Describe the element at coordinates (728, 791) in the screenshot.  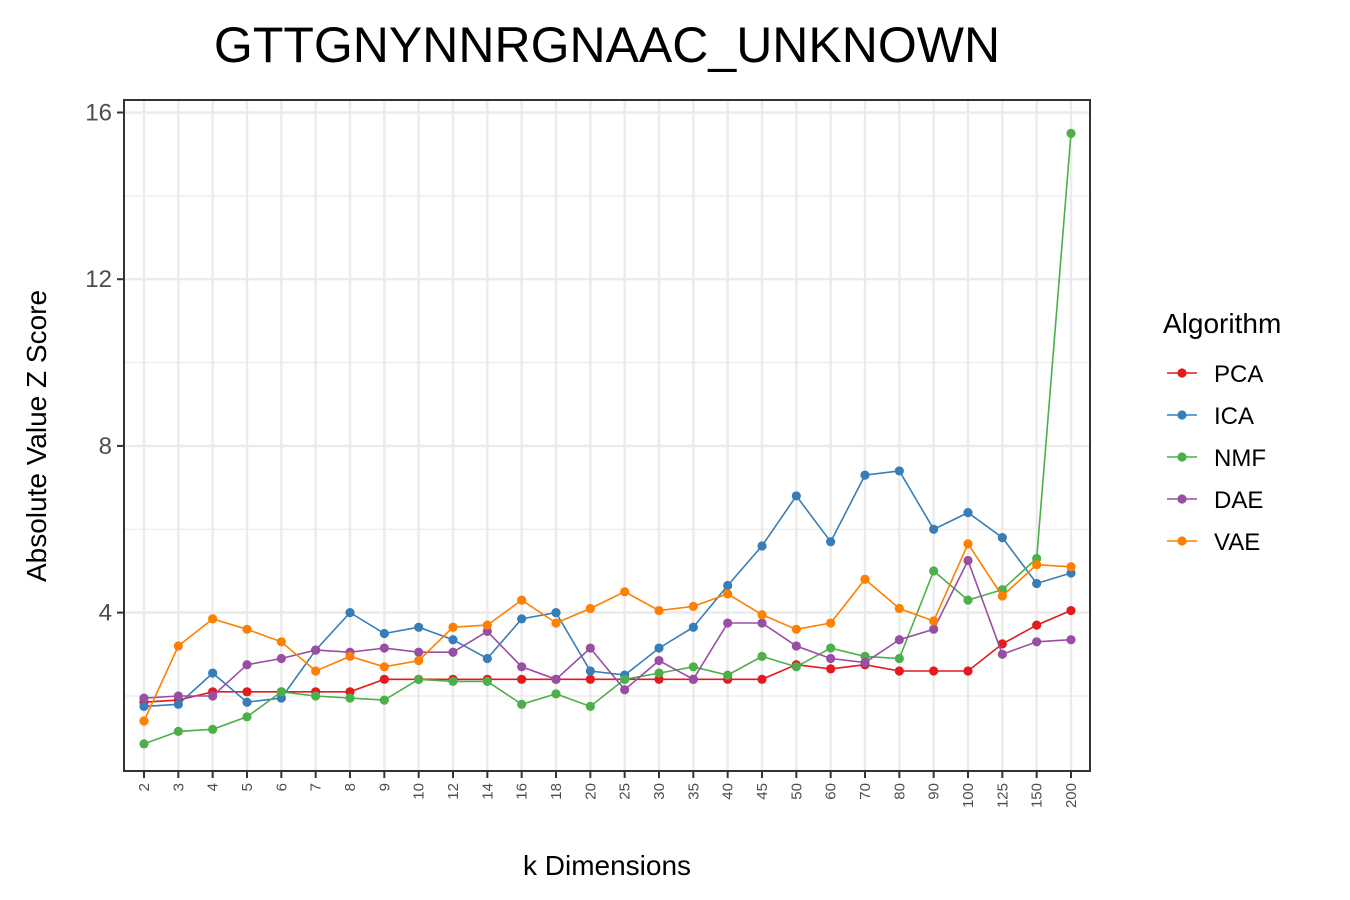
I see `x-tick-label: 40` at that location.